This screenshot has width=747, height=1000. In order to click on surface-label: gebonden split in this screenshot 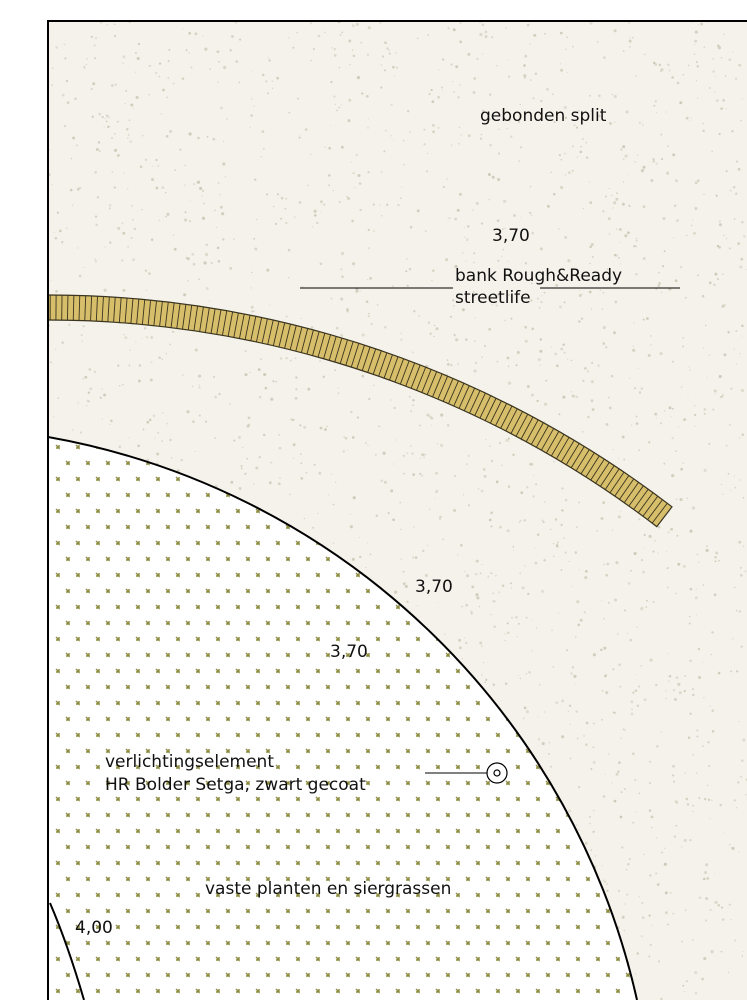, I will do `click(543, 116)`.